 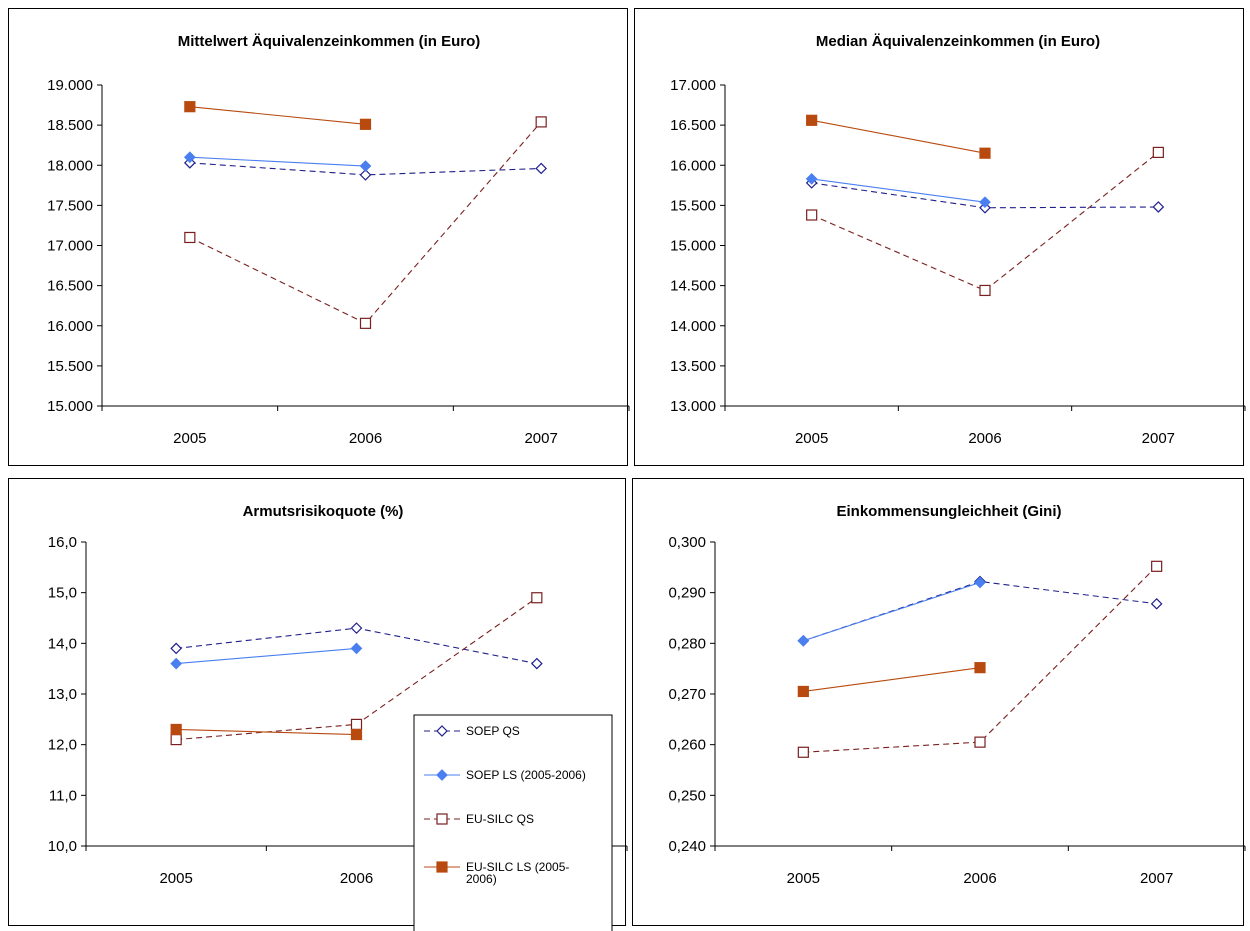 I want to click on y-tick-label: 0,260, so click(x=687, y=745).